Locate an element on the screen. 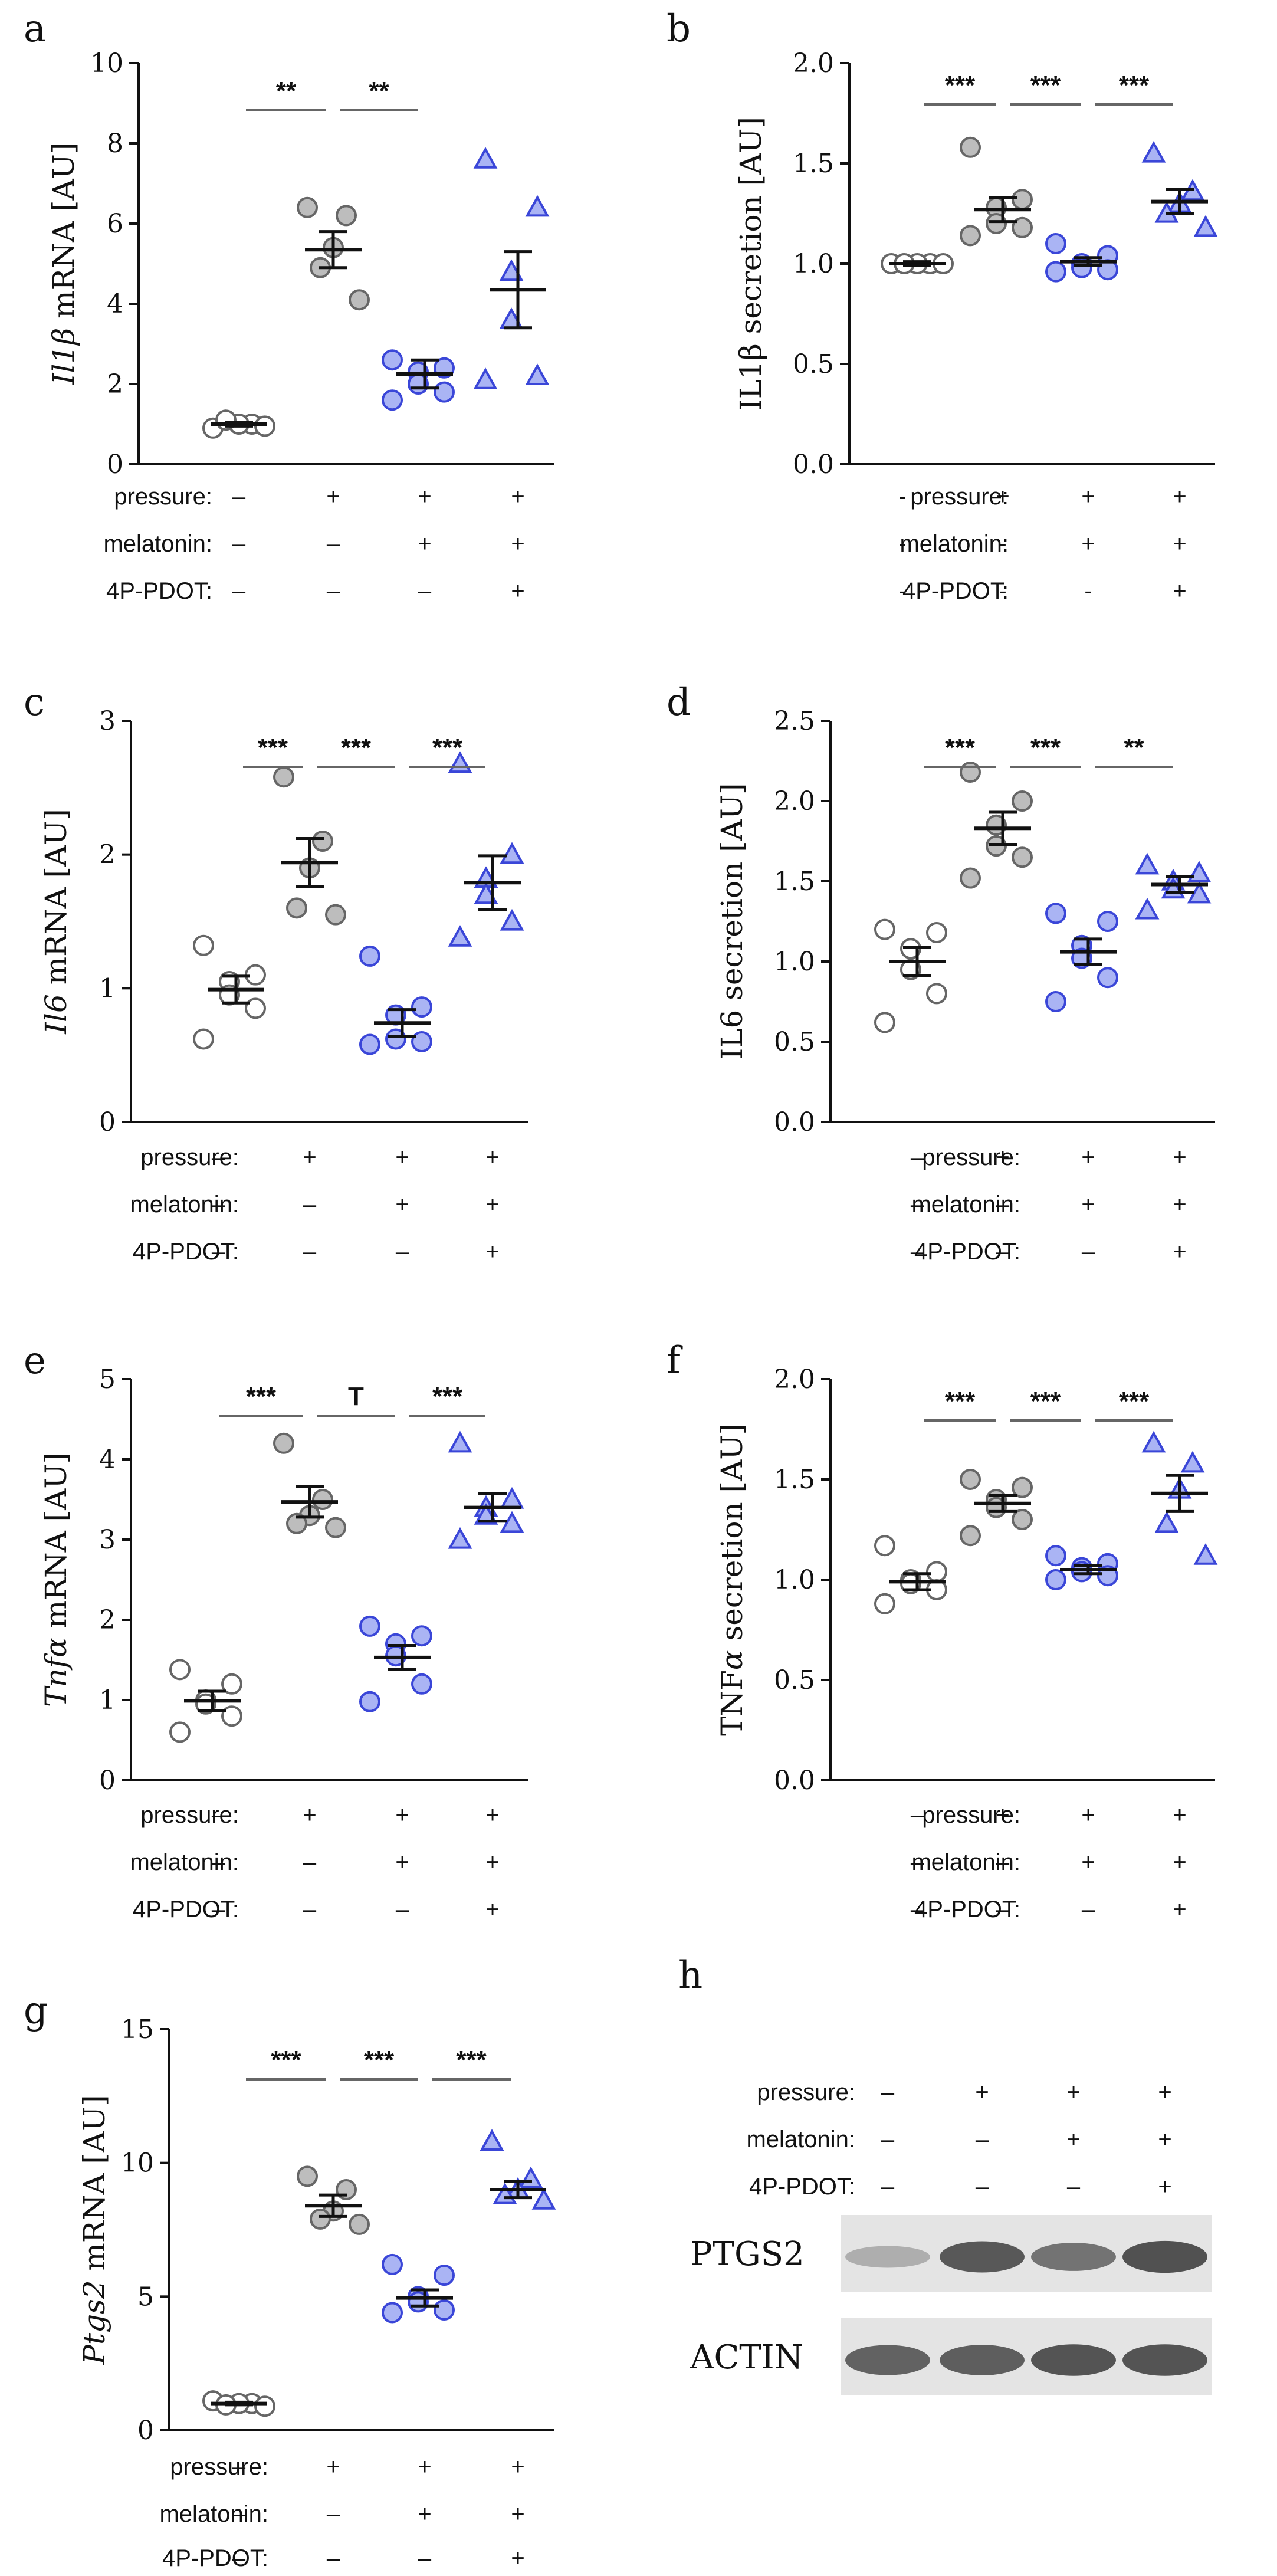 Image resolution: width=1277 pixels, height=2576 pixels. y-tick-label: 10 is located at coordinates (106, 63).